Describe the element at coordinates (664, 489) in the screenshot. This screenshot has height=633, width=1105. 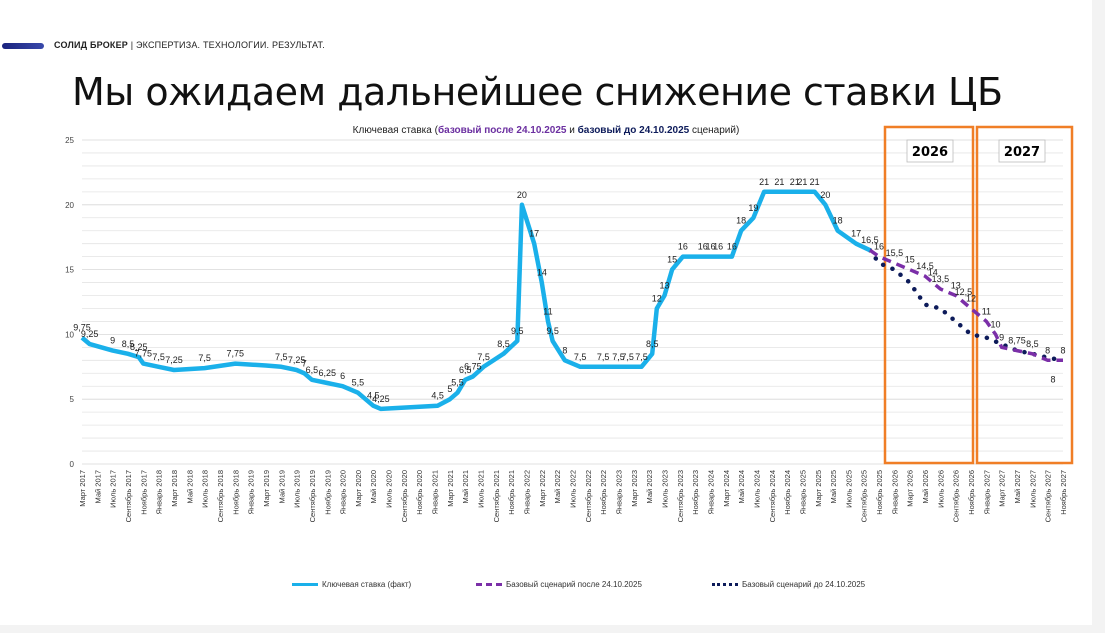
I see `x-tick-label: Июль 2023` at that location.